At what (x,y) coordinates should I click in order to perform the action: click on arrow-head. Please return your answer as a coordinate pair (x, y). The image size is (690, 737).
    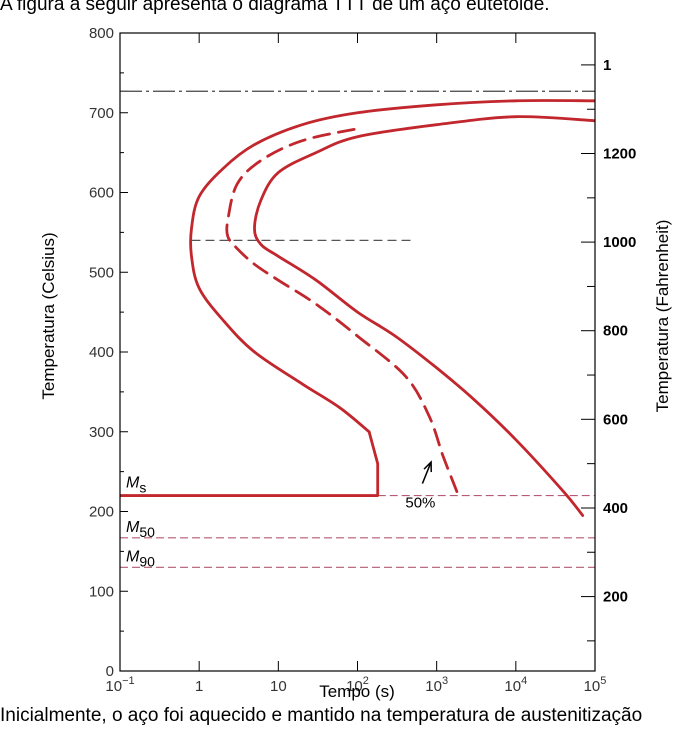
    Looking at the image, I should click on (427, 466).